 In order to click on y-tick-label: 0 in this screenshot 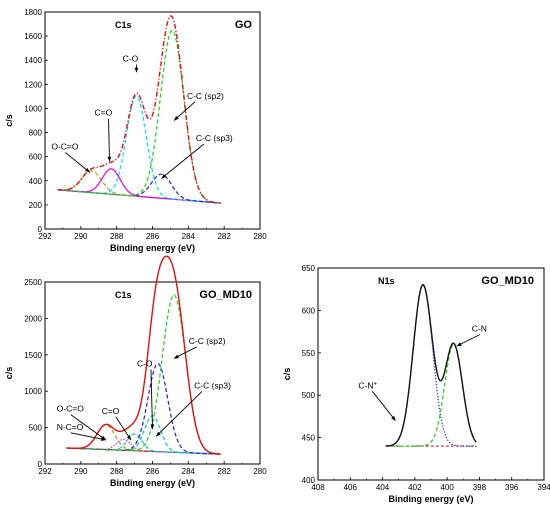, I will do `click(40, 464)`.